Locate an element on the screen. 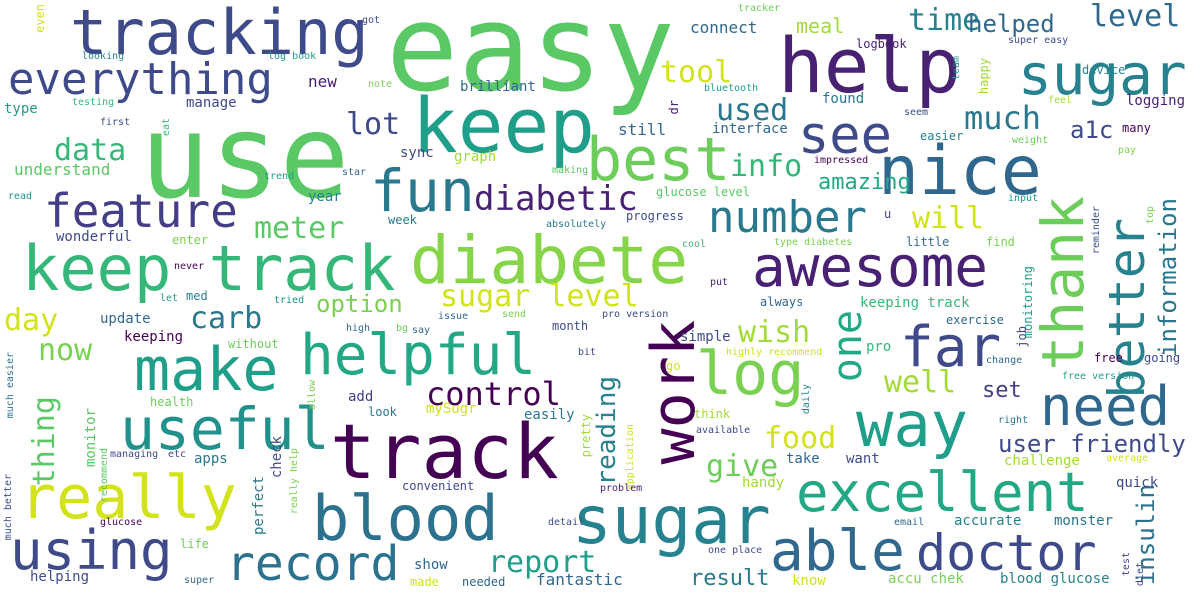 The height and width of the screenshot is (600, 1200). word: problem is located at coordinates (621, 488).